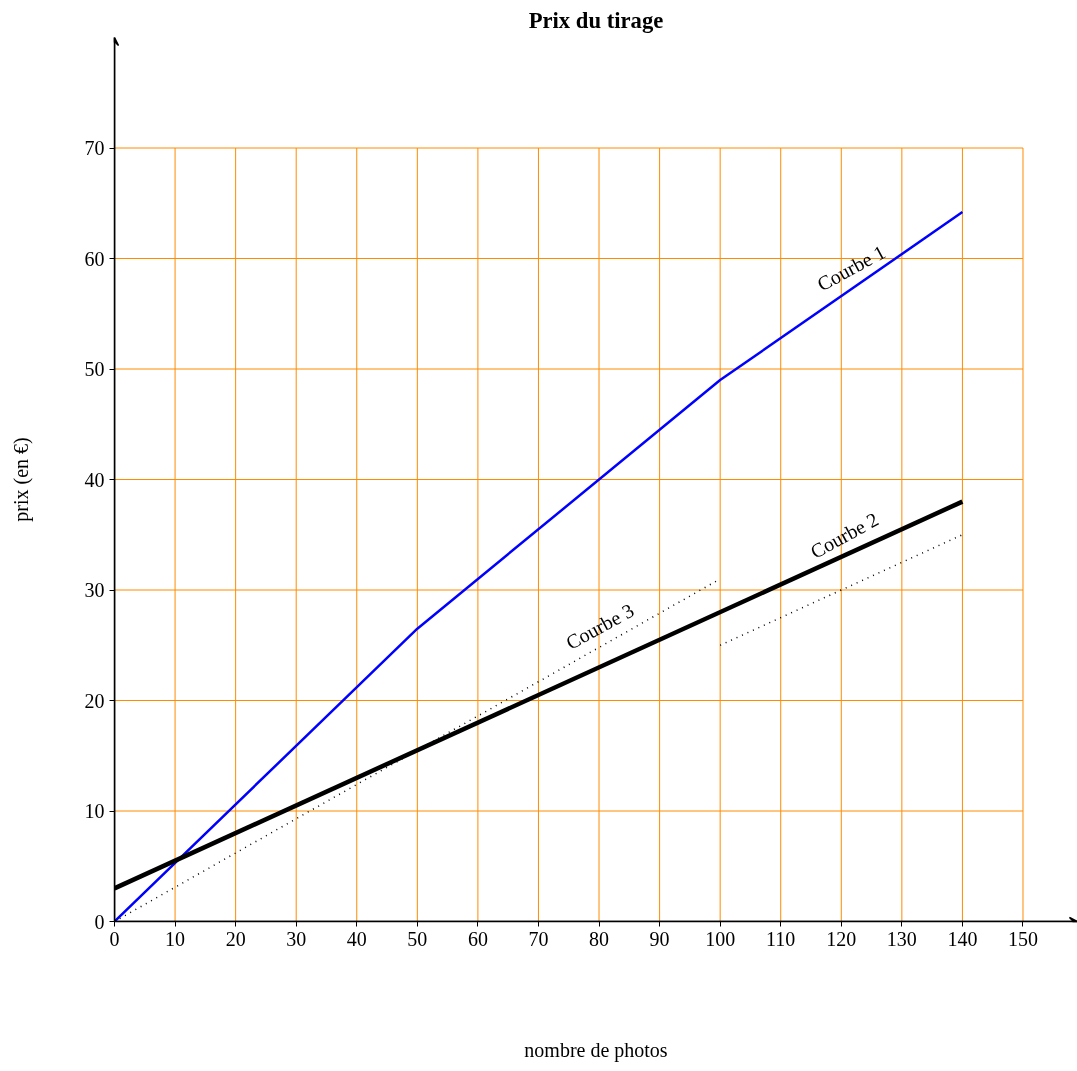 The width and height of the screenshot is (1077, 1071). What do you see at coordinates (94, 700) in the screenshot?
I see `y-tick-label: 20` at bounding box center [94, 700].